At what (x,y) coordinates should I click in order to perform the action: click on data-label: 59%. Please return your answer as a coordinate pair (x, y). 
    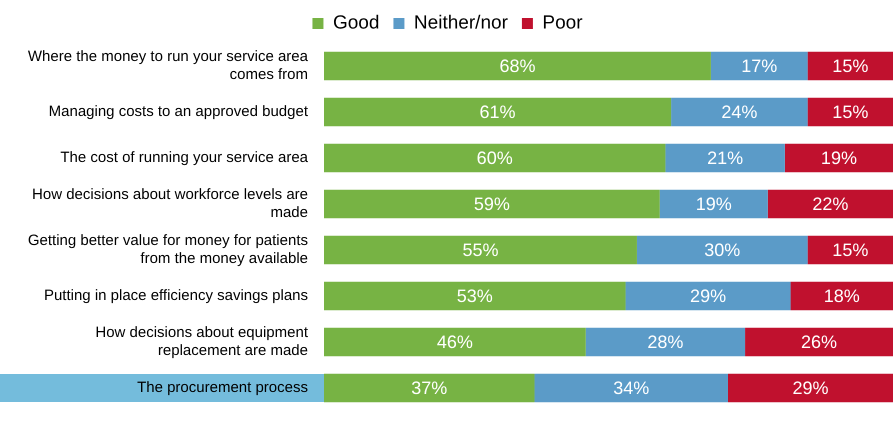
    Looking at the image, I should click on (492, 204).